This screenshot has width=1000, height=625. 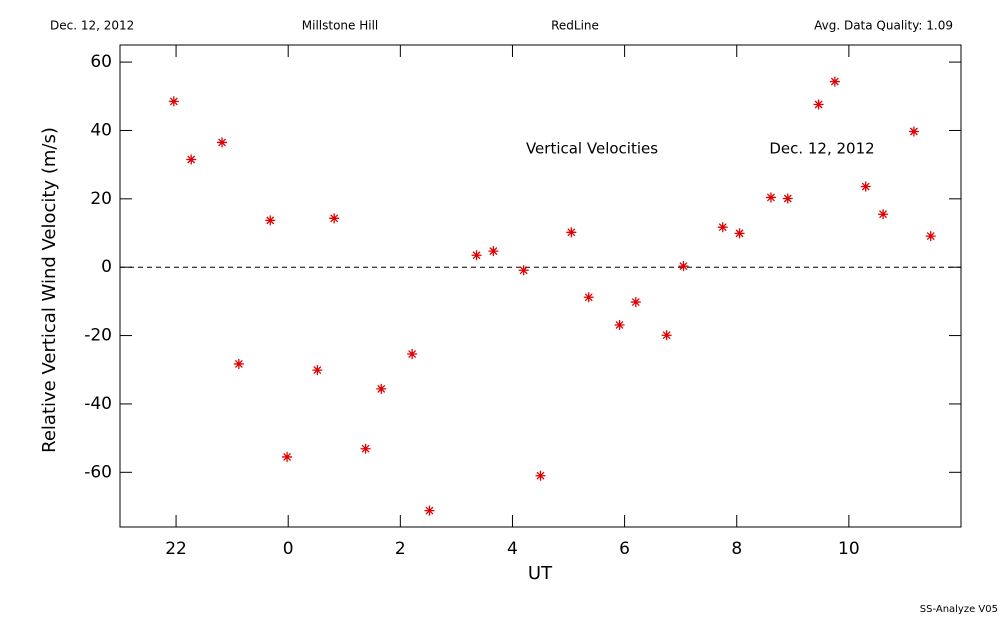 What do you see at coordinates (959, 609) in the screenshot?
I see `footer: SS-Analyze V05` at bounding box center [959, 609].